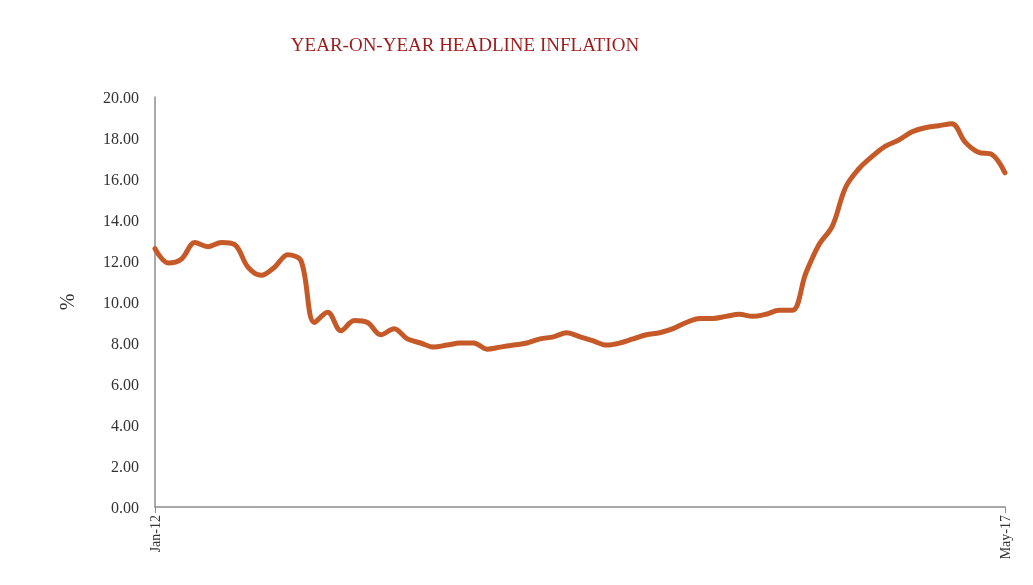 The image size is (1033, 585). What do you see at coordinates (125, 507) in the screenshot?
I see `y-tick-label: 0.00` at bounding box center [125, 507].